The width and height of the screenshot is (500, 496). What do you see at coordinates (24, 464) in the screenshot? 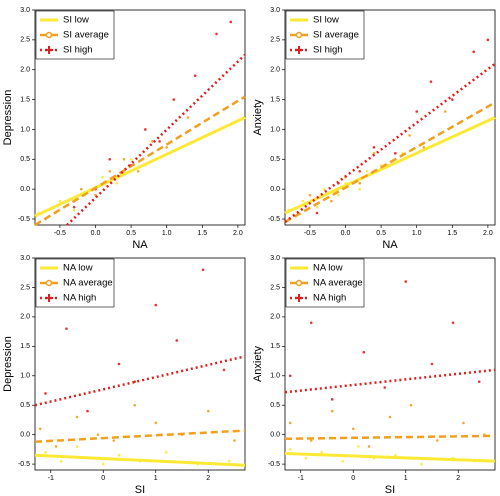
I see `y-tick-label: -0.5` at bounding box center [24, 464].